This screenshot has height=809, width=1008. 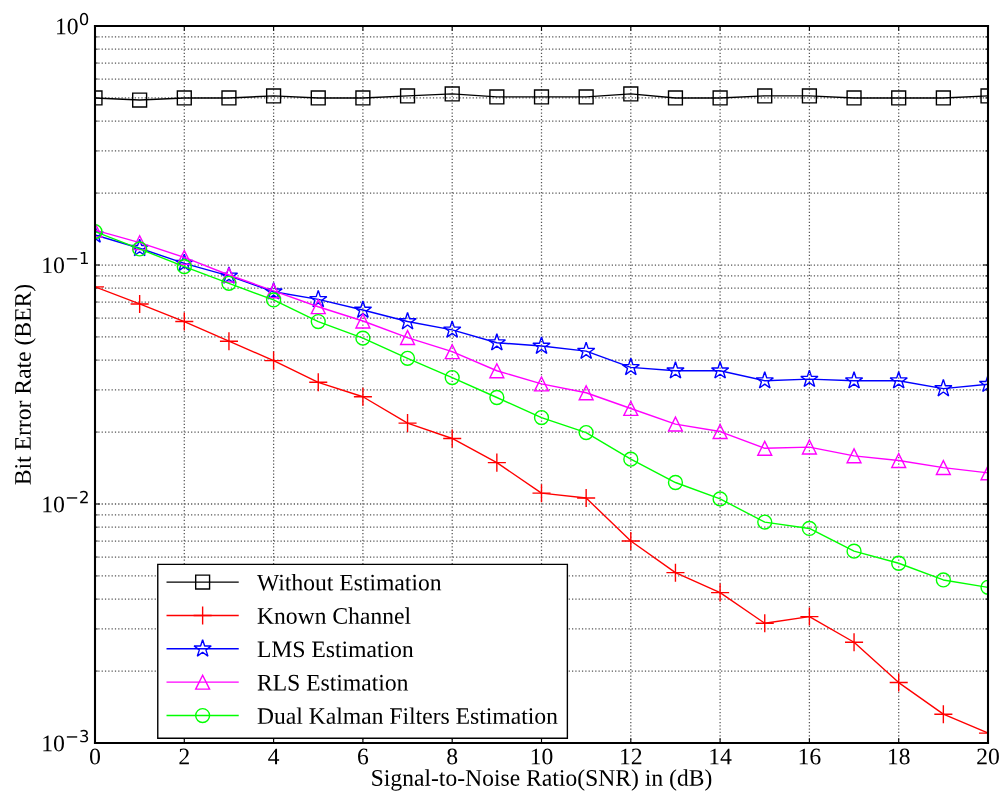 What do you see at coordinates (407, 716) in the screenshot?
I see `legend-label: Dual Kalman Filters Estimation` at bounding box center [407, 716].